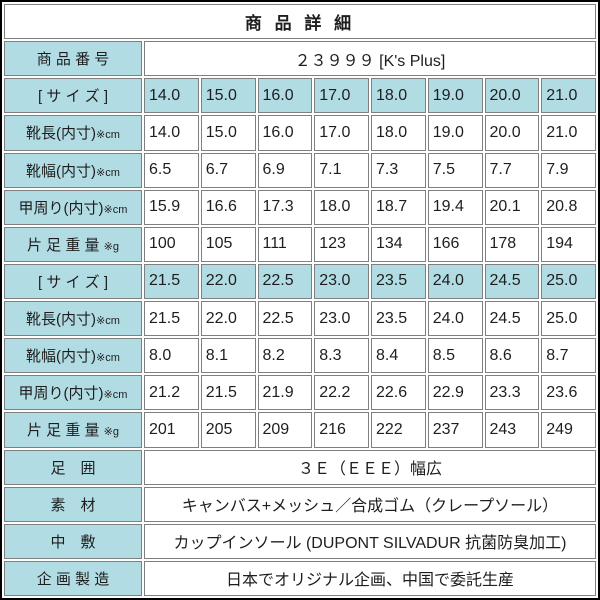 The height and width of the screenshot is (600, 600). What do you see at coordinates (568, 319) in the screenshot?
I see `measurement-value-cell: 25.0` at bounding box center [568, 319].